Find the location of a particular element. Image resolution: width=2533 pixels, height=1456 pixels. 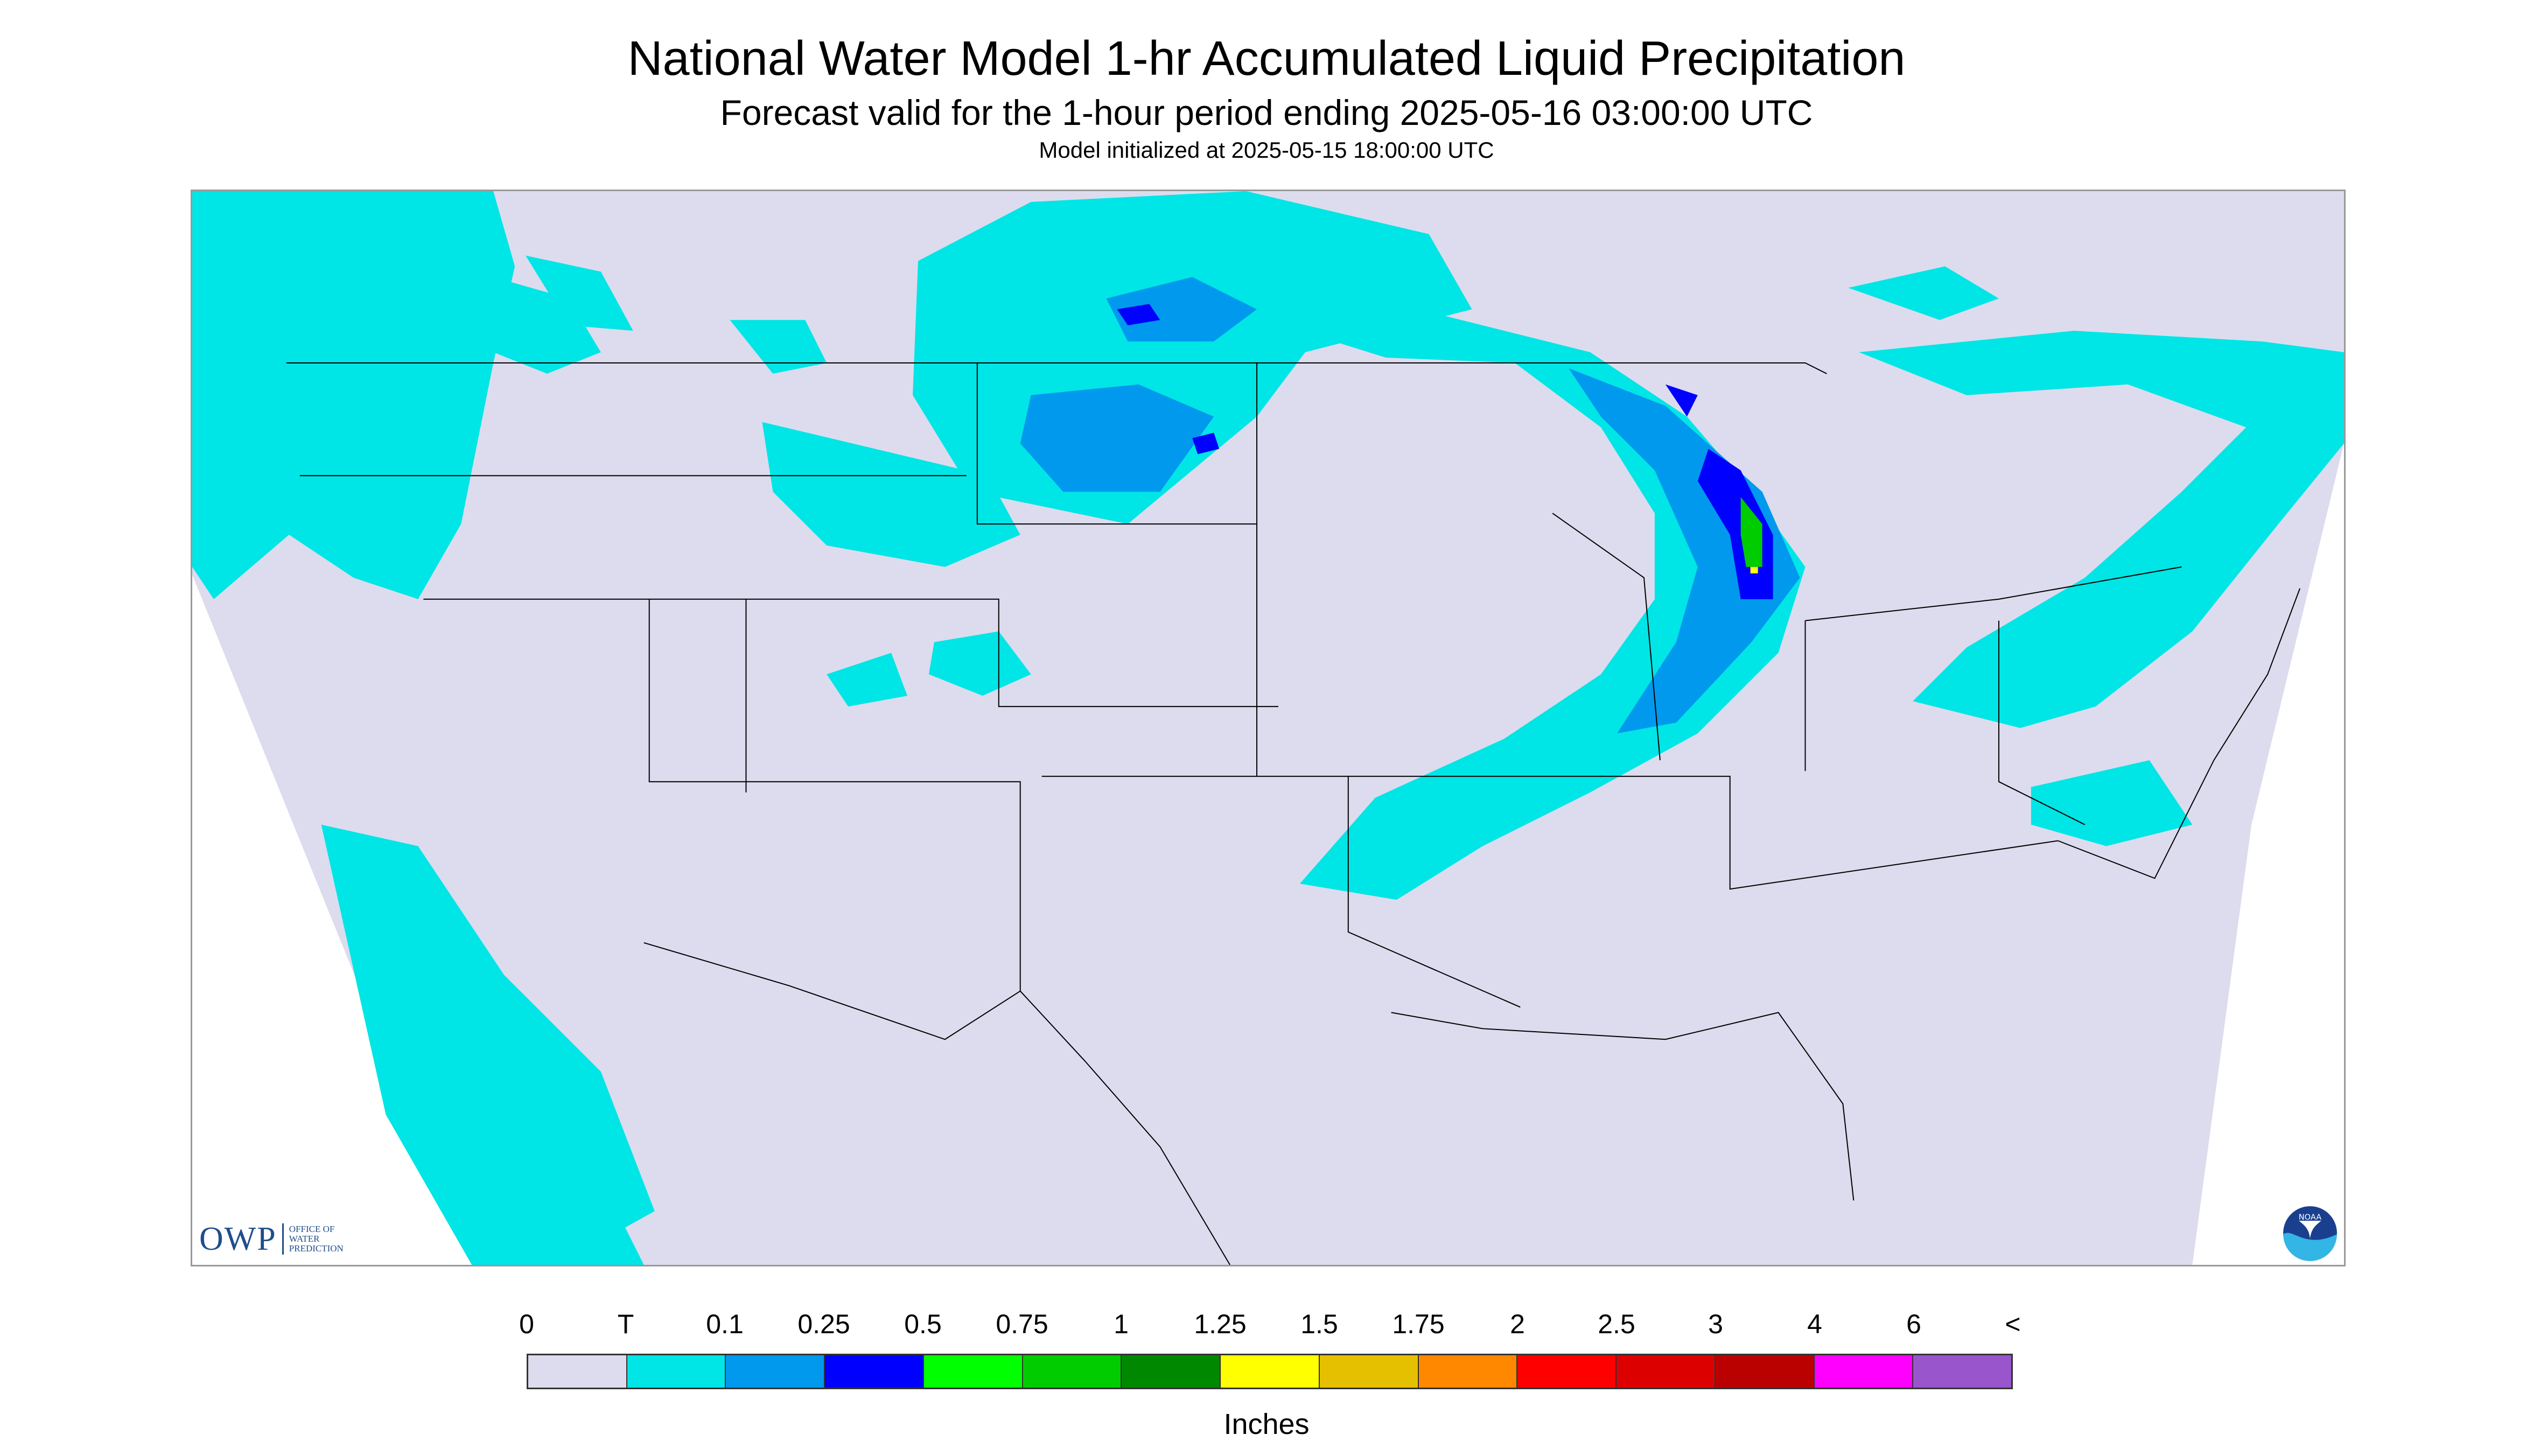

legend-tick-label: 1.75 is located at coordinates (1419, 1324).